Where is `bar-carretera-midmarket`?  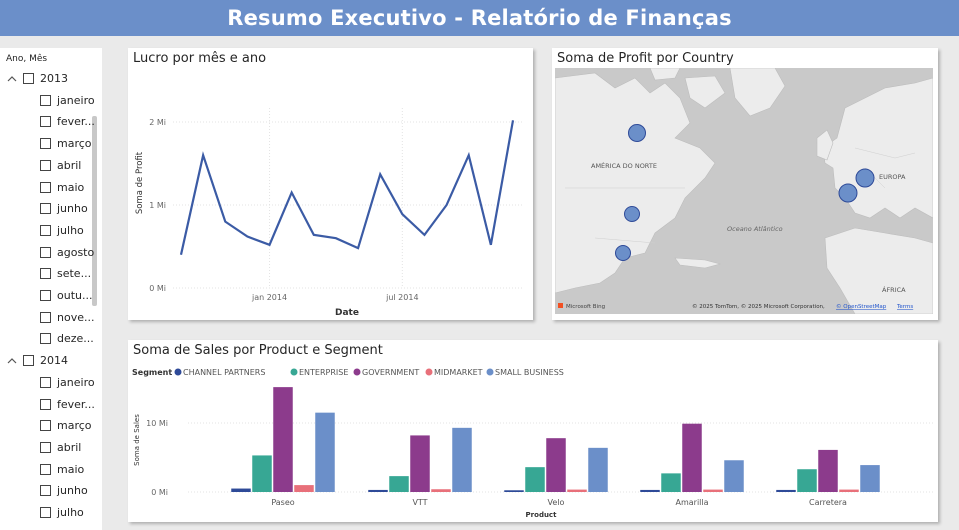
bar-carretera-midmarket is located at coordinates (849, 490).